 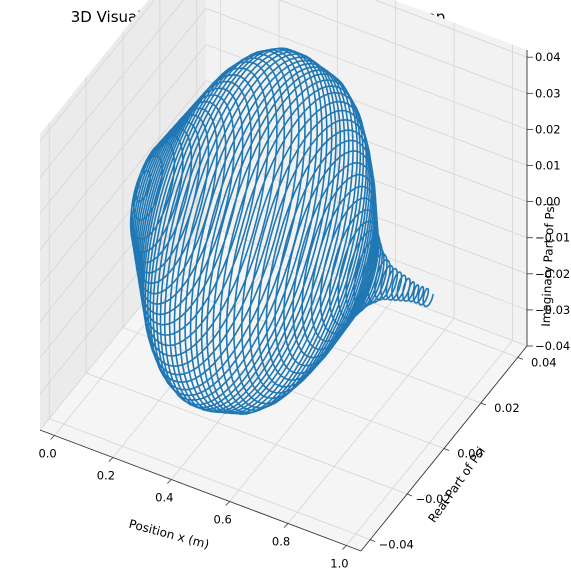 What do you see at coordinates (548, 57) in the screenshot?
I see `z-tick-label: 0.04` at bounding box center [548, 57].